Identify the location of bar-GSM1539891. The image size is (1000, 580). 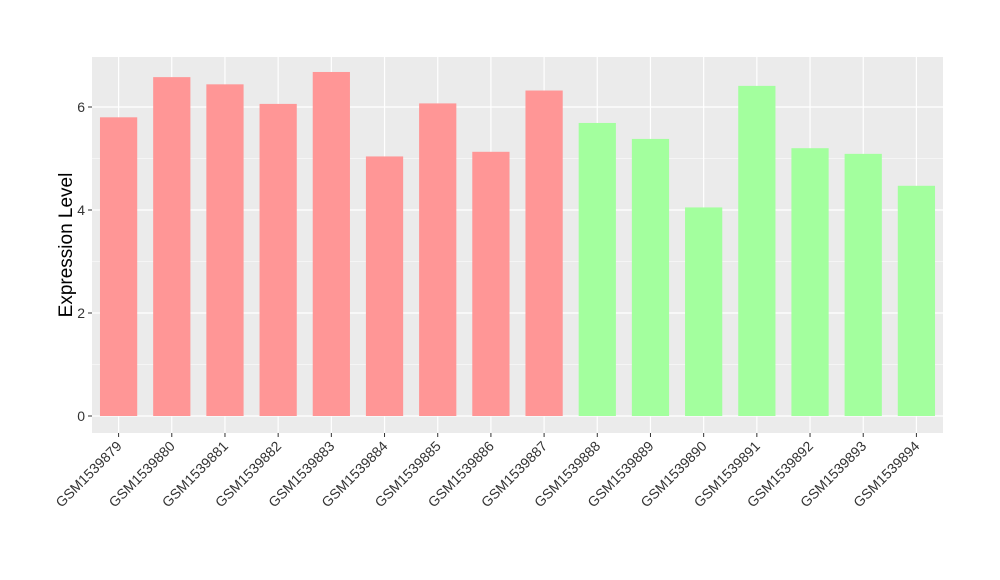
(757, 250).